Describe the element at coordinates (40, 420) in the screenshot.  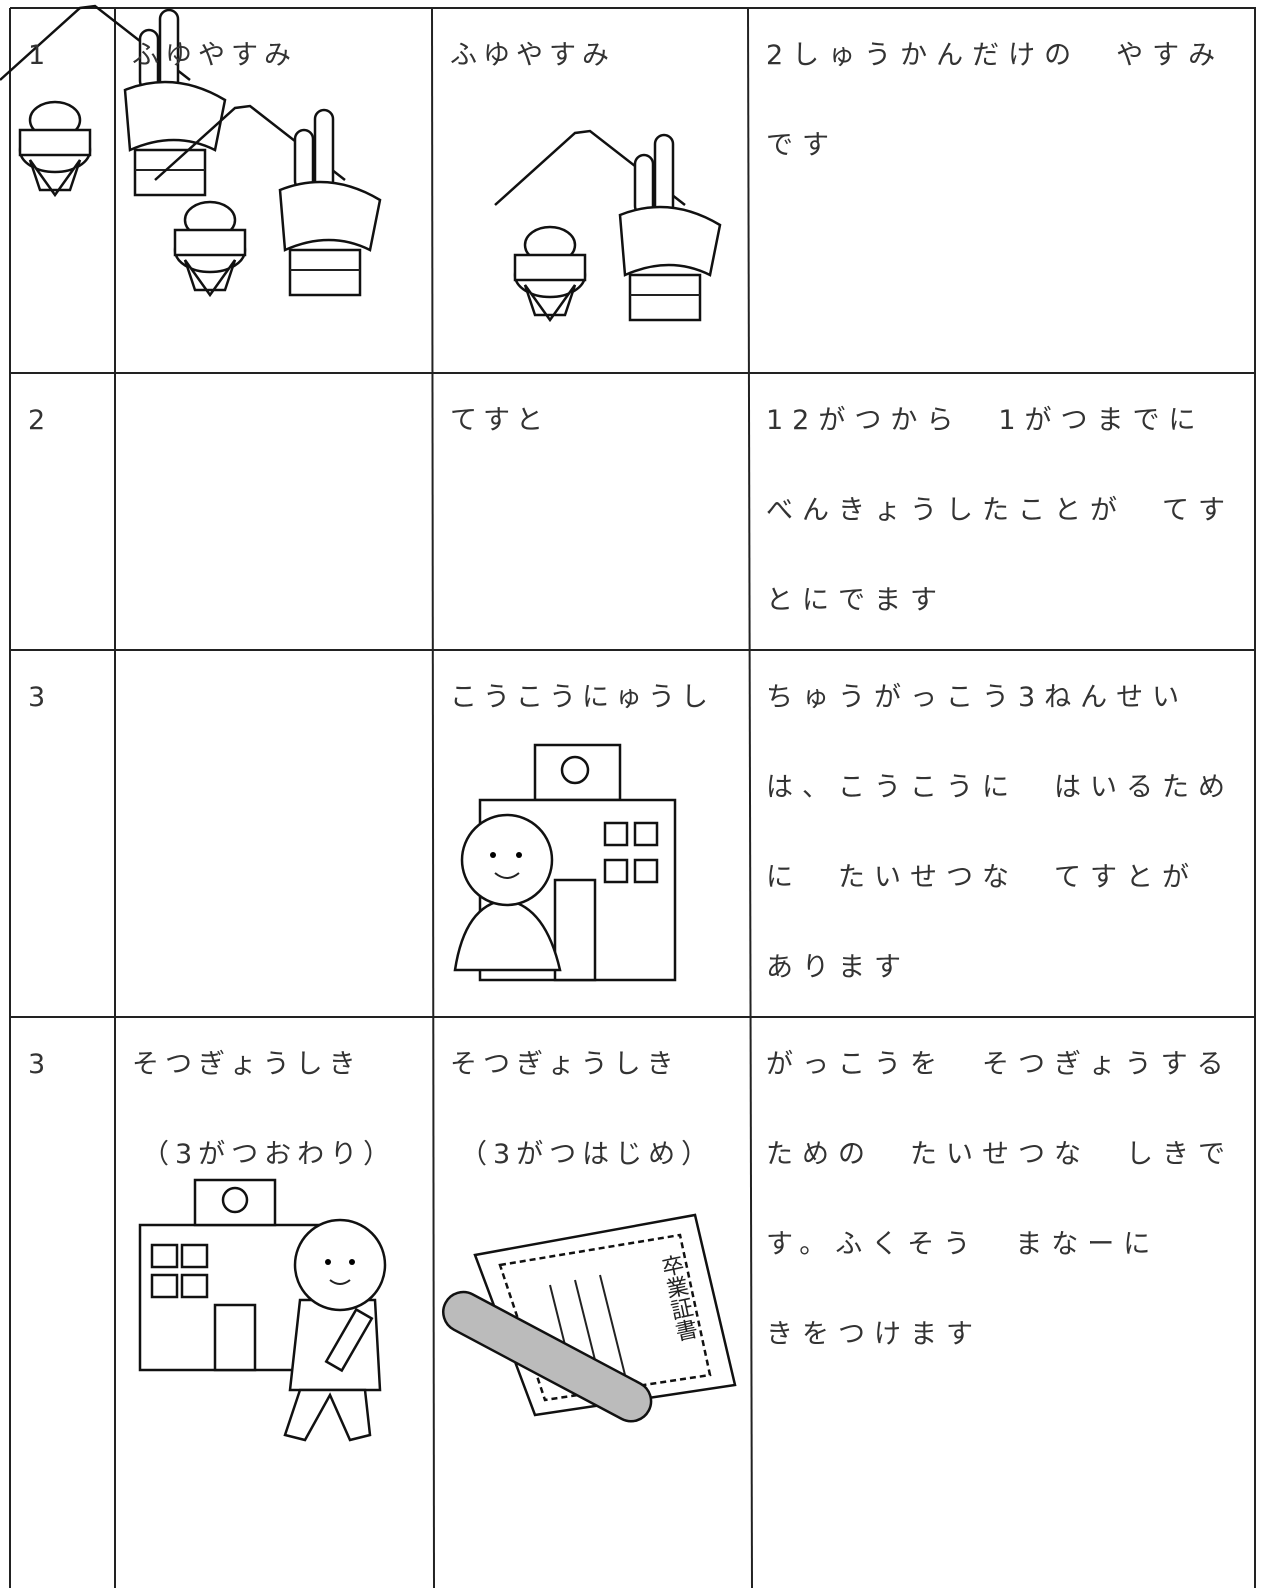
I see `cell-text: 2` at that location.